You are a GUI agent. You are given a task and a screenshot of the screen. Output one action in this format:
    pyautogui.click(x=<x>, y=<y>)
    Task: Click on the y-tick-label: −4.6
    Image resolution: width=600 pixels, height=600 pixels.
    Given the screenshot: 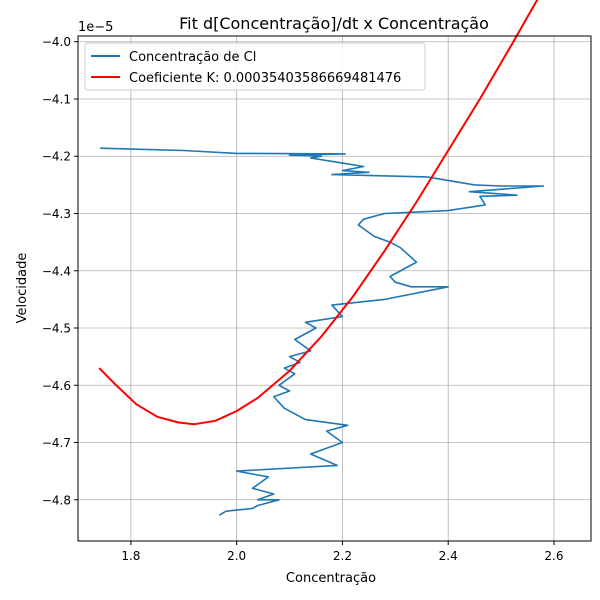 What is the action you would take?
    pyautogui.click(x=56, y=386)
    